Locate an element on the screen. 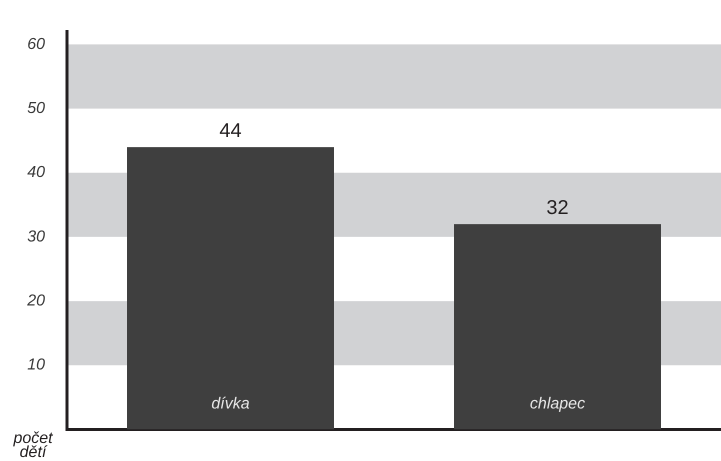 The height and width of the screenshot is (461, 721). y-axis-title: počet dětí is located at coordinates (33, 445).